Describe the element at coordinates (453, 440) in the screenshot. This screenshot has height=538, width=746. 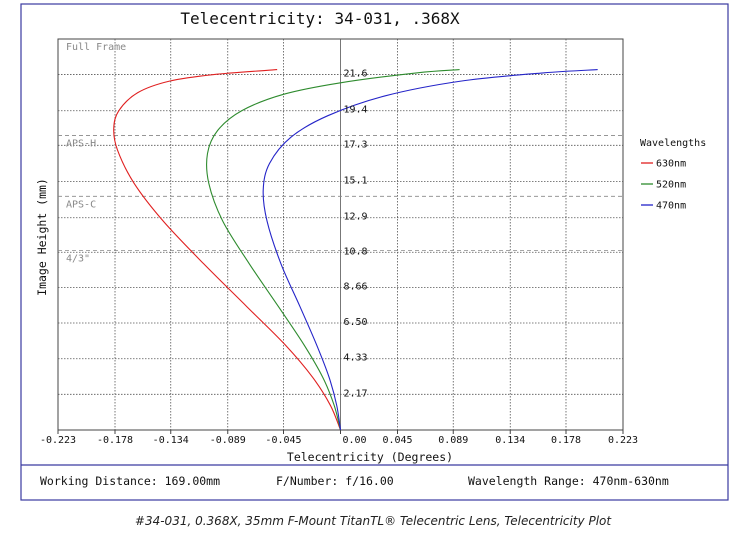
I see `x-tick-label: 0.089` at that location.